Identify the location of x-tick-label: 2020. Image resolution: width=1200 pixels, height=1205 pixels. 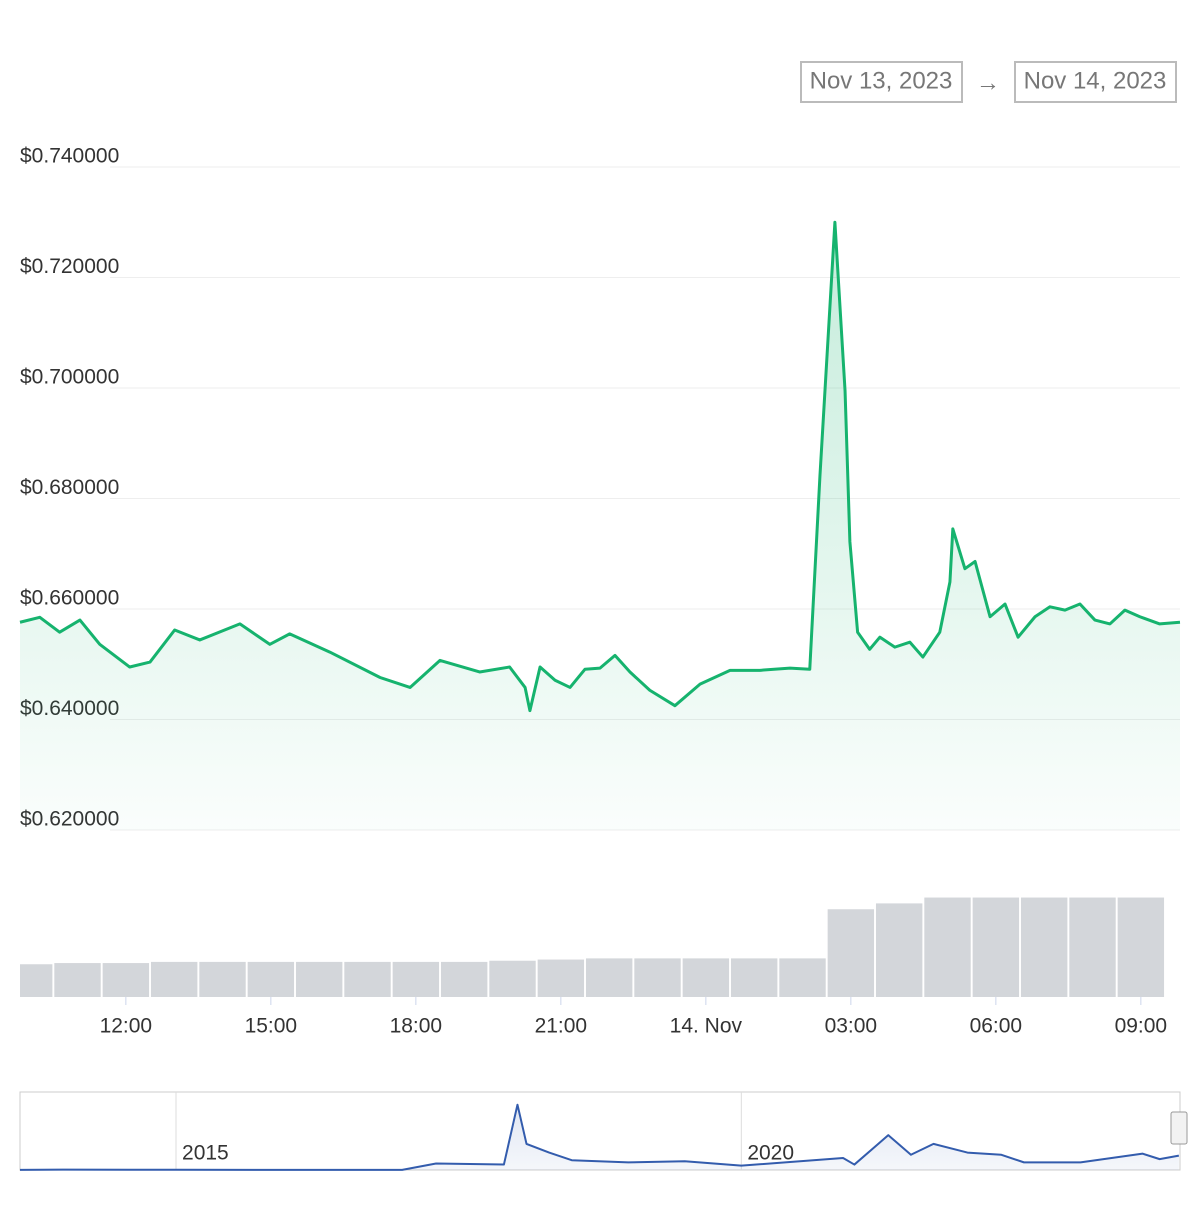
(770, 1153).